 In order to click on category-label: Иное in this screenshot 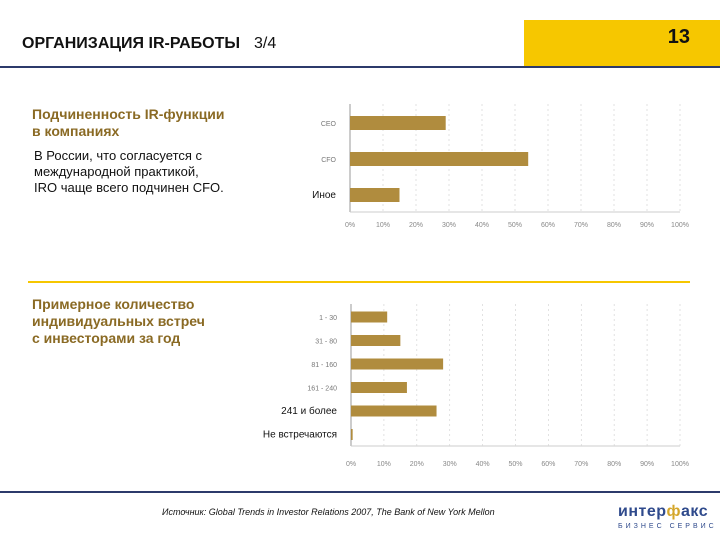, I will do `click(324, 195)`.